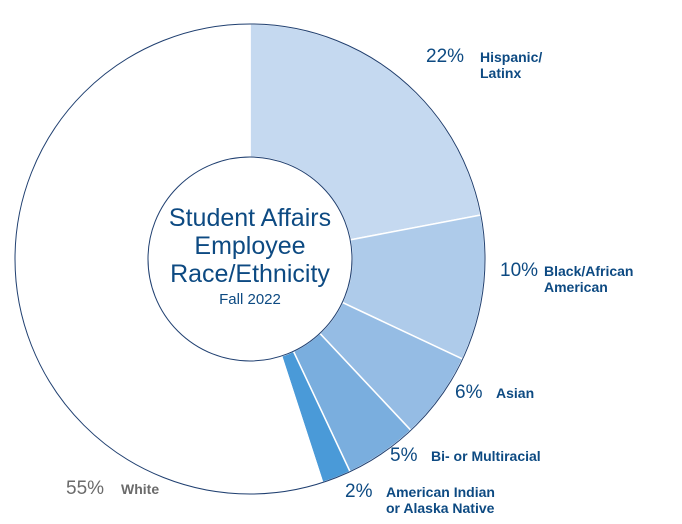  I want to click on category-label-american-indian-or-alaska-native-1: American Indian, so click(440, 492).